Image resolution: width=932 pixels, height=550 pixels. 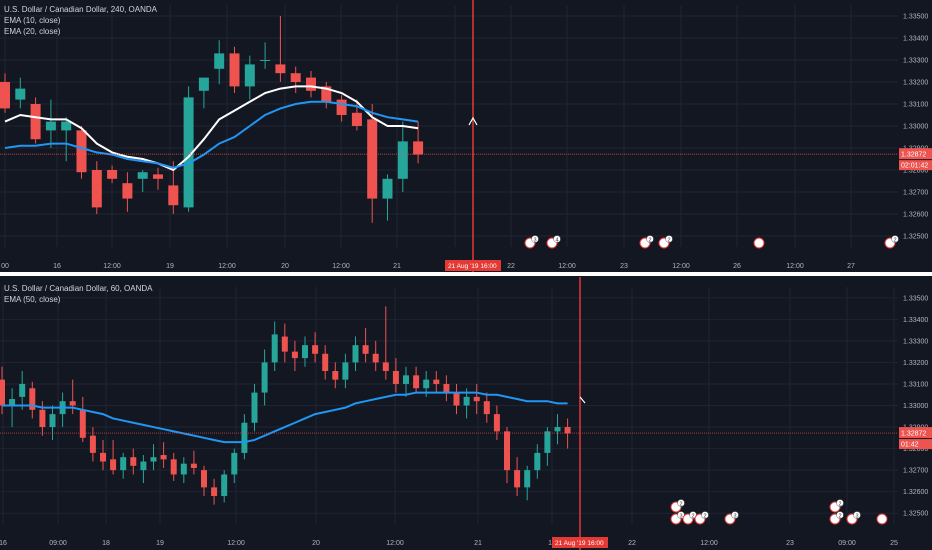 What do you see at coordinates (5, 266) in the screenshot?
I see `x-axis-tick-label: 00` at bounding box center [5, 266].